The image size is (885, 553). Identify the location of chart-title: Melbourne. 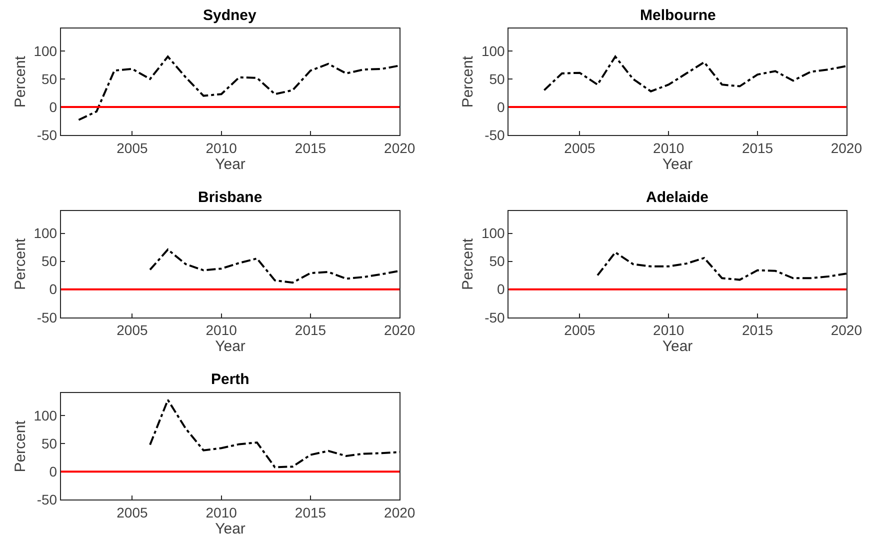
(678, 15).